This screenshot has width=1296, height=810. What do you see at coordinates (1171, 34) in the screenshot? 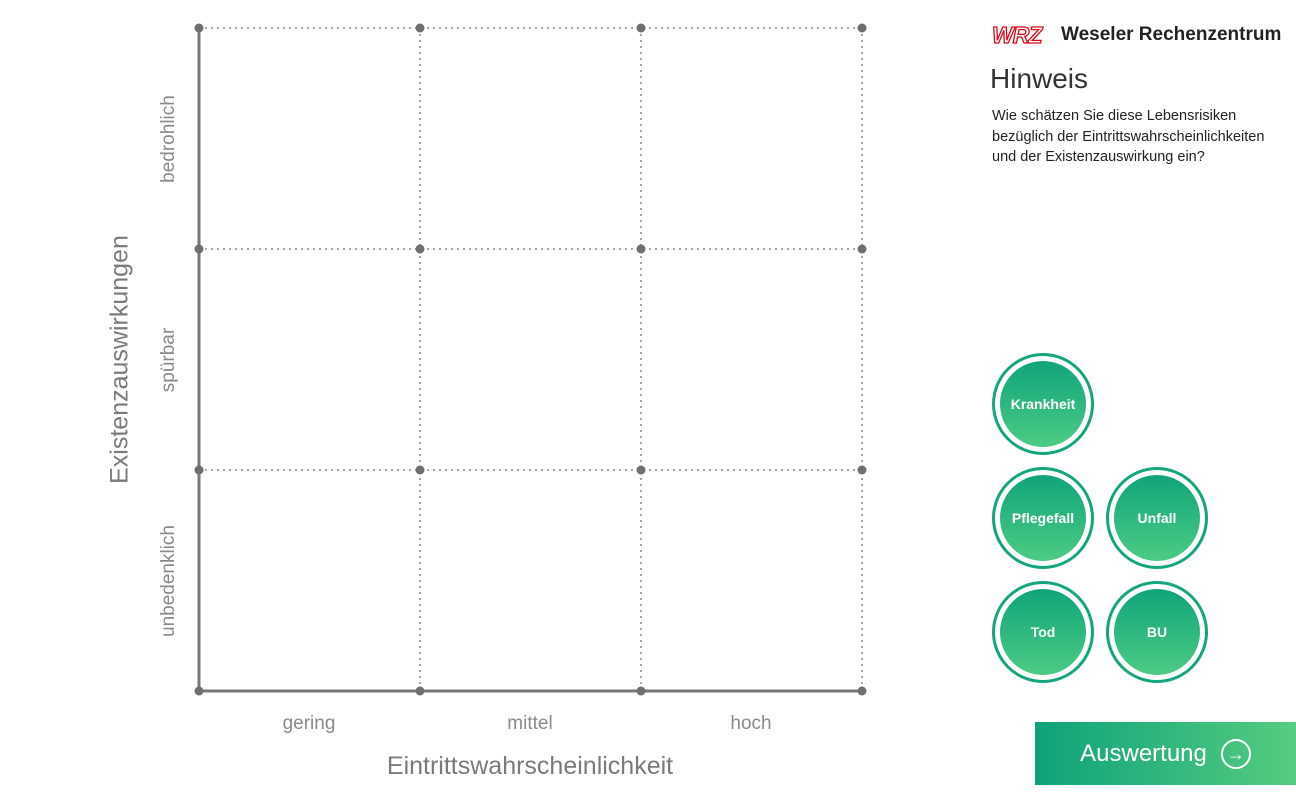
I see `logo-text: Weseler Rechenzentrum` at bounding box center [1171, 34].